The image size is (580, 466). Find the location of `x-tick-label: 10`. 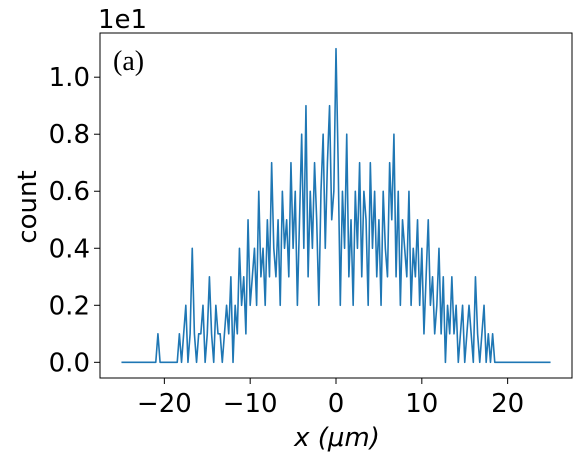

x-tick-label: 10 is located at coordinates (421, 404).